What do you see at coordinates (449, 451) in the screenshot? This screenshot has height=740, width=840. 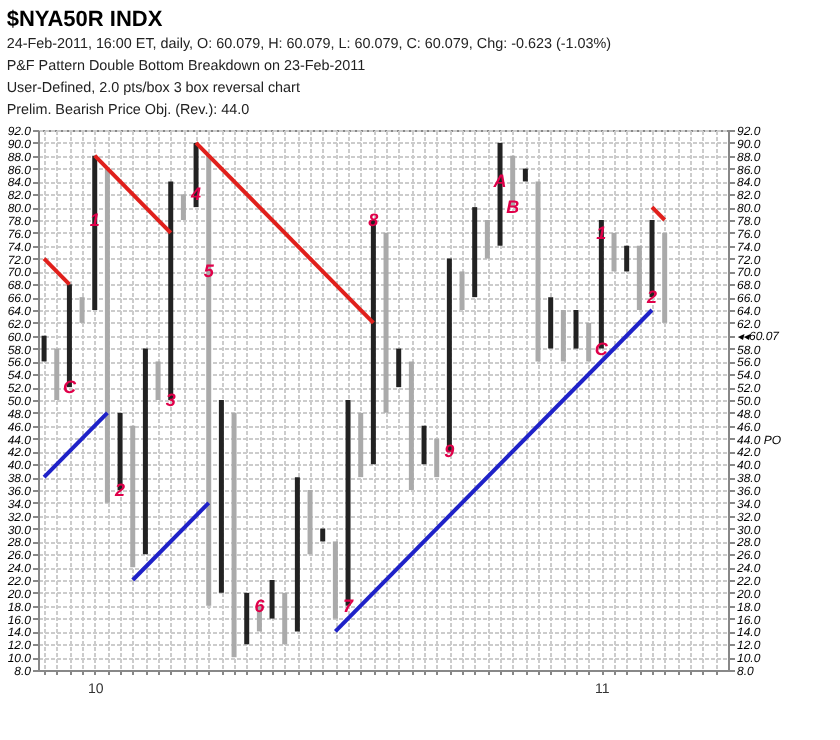 I see `annotation: 9` at bounding box center [449, 451].